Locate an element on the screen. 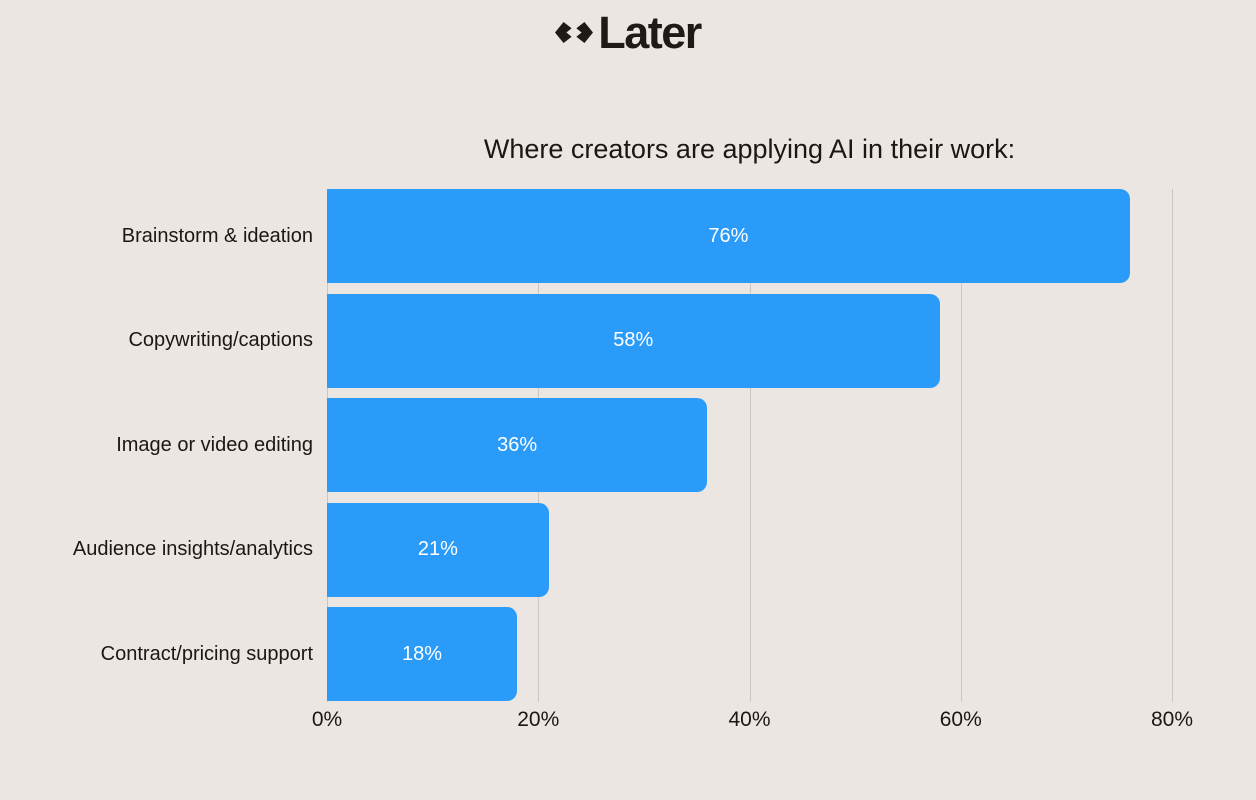 The height and width of the screenshot is (800, 1256). bar-value-label: 76% is located at coordinates (728, 235).